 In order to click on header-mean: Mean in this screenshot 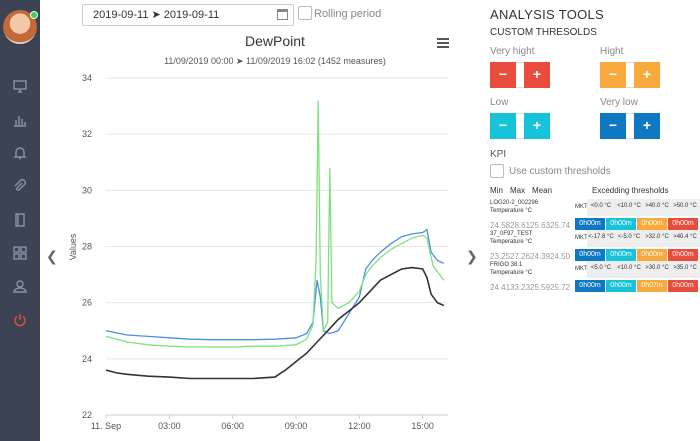, I will do `click(542, 190)`.